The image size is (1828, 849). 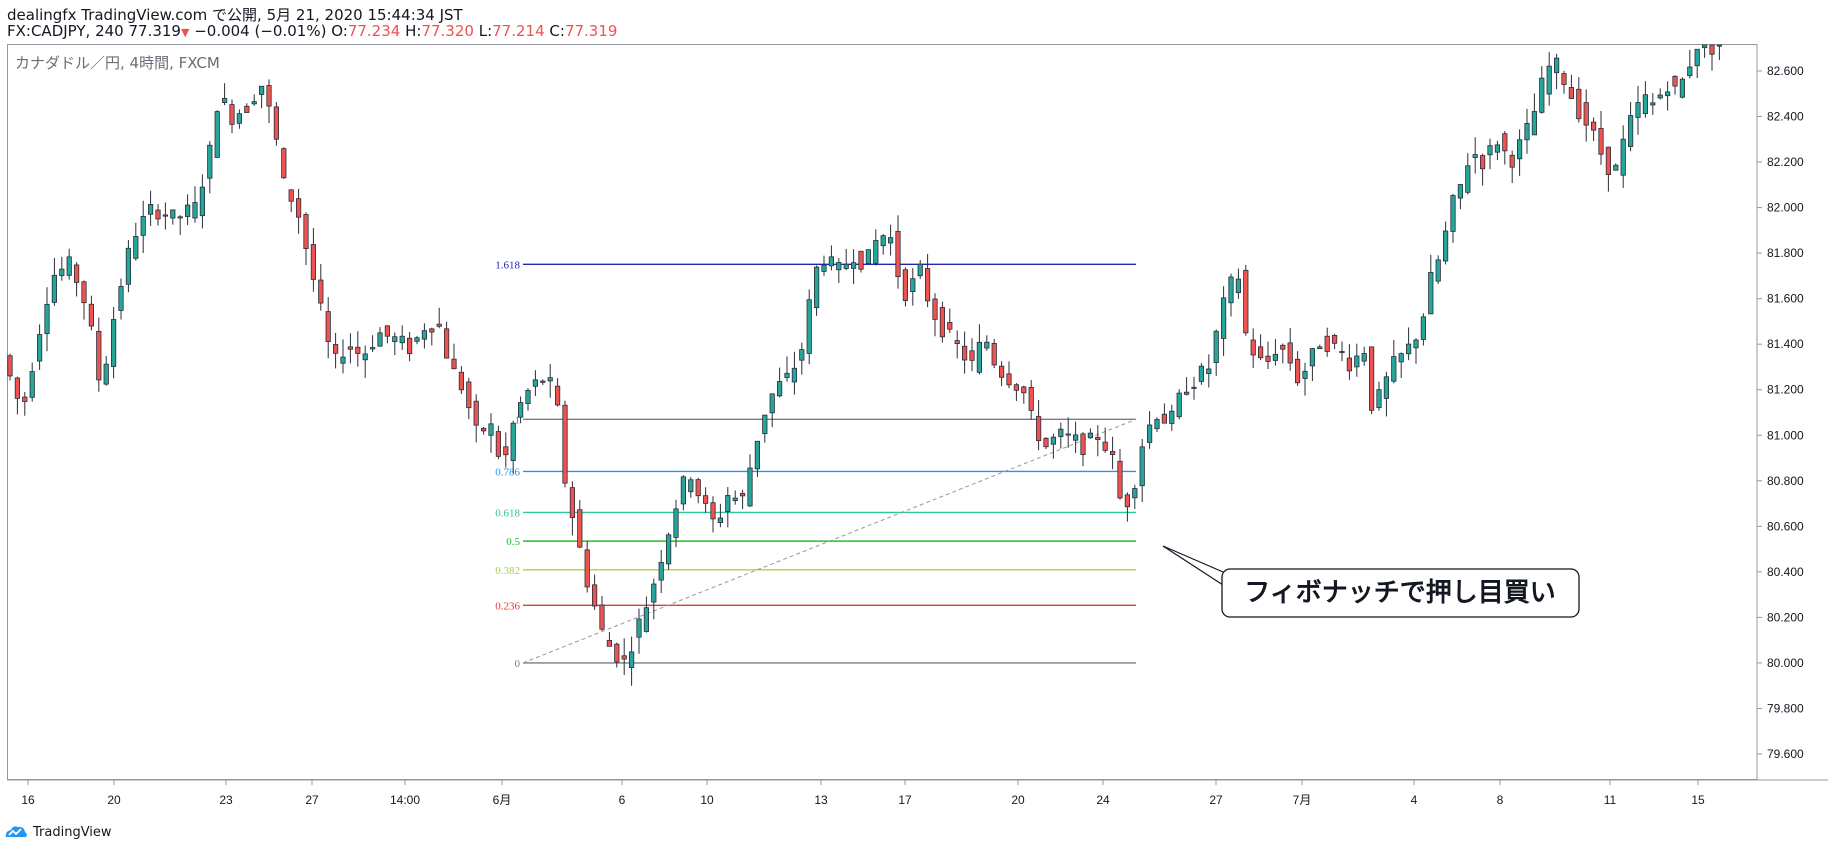 What do you see at coordinates (1785, 526) in the screenshot?
I see `price-tick-label: 80.600` at bounding box center [1785, 526].